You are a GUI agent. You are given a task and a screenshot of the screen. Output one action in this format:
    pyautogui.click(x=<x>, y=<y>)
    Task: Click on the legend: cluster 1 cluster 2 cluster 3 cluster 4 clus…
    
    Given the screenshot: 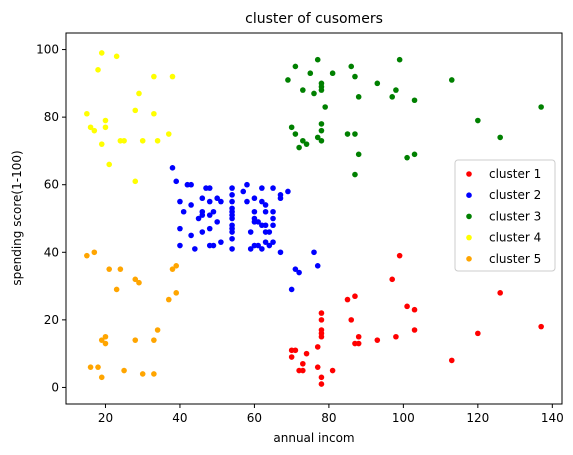 What is the action you would take?
    pyautogui.click(x=505, y=215)
    